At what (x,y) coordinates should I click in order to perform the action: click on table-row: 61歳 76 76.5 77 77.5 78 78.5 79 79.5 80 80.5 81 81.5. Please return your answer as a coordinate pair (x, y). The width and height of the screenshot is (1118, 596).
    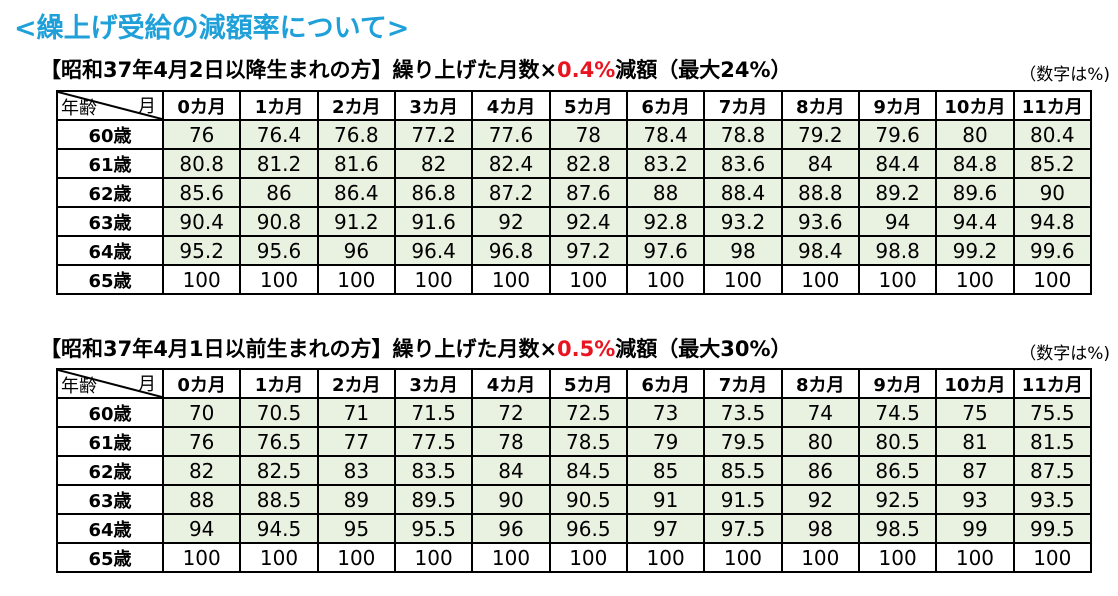
    Looking at the image, I should click on (574, 441).